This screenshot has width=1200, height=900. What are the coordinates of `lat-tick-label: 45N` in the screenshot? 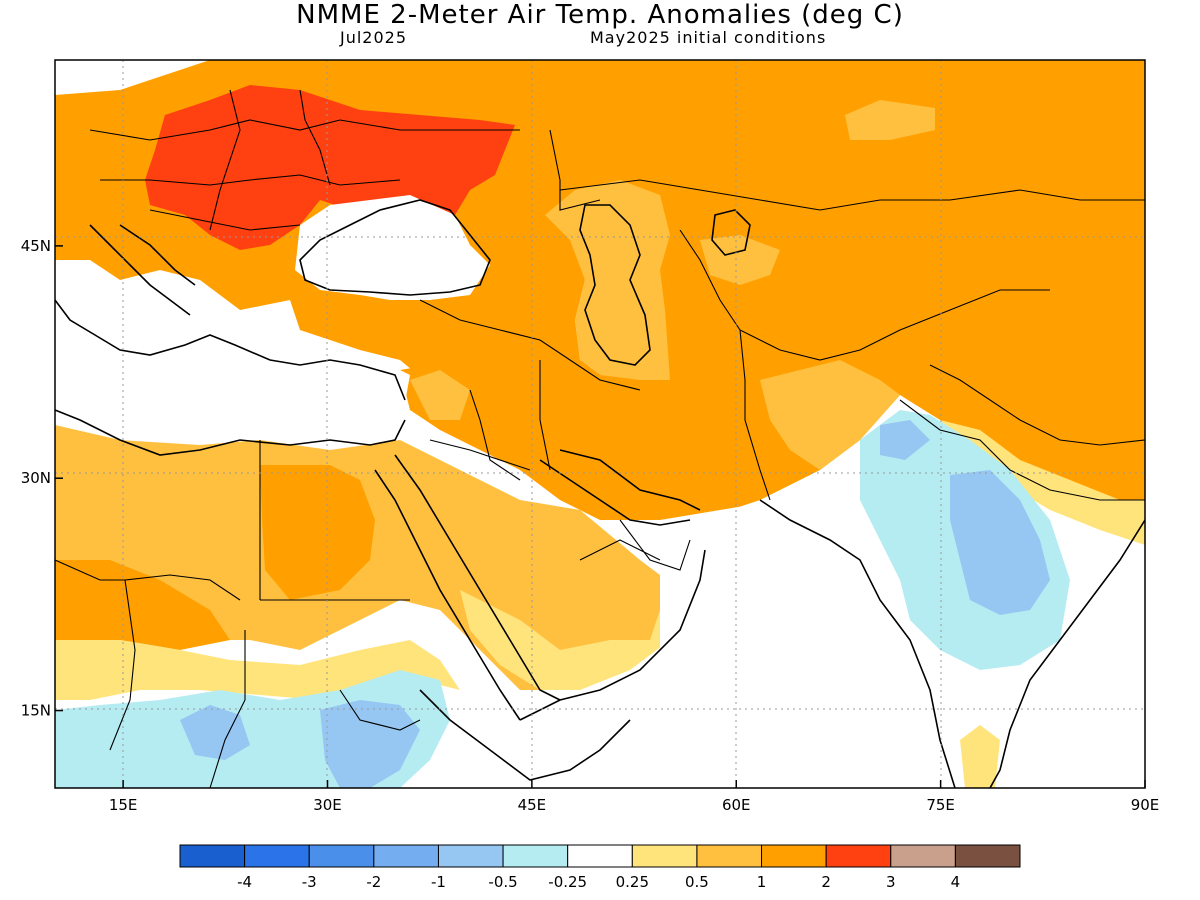 It's located at (36, 246).